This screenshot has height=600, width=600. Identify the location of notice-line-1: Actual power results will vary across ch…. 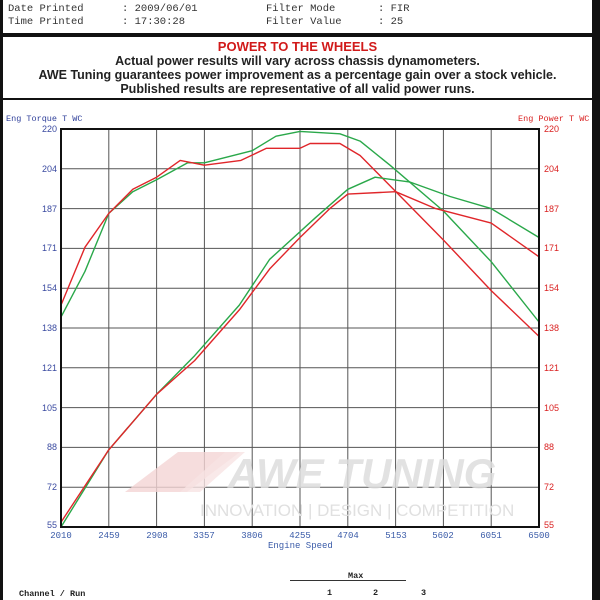
(297, 61).